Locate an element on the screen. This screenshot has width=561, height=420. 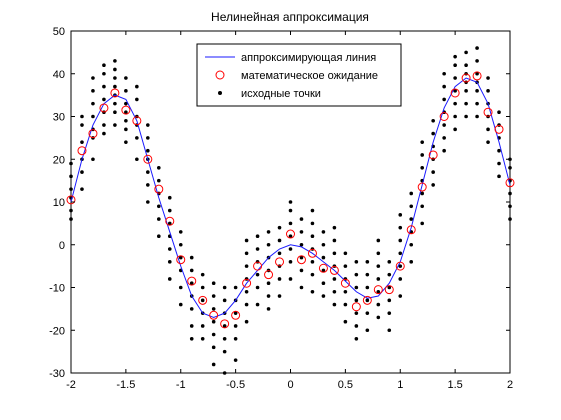
y-tick-label: 10 is located at coordinates (59, 203).